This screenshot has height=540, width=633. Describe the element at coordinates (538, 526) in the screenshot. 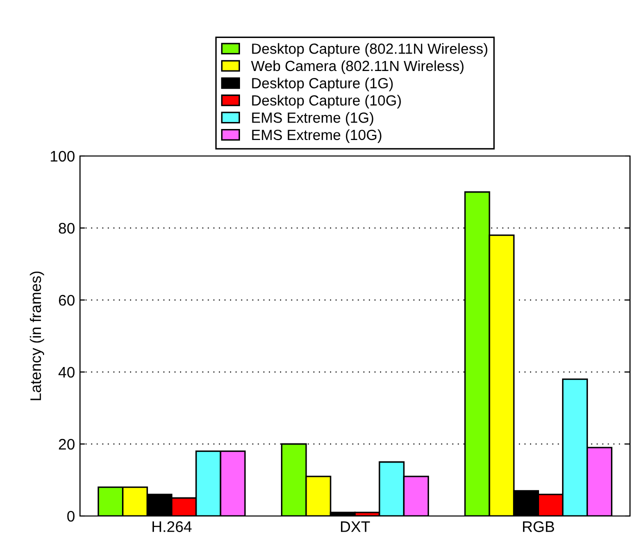

I see `x-tick-label: RGB` at that location.